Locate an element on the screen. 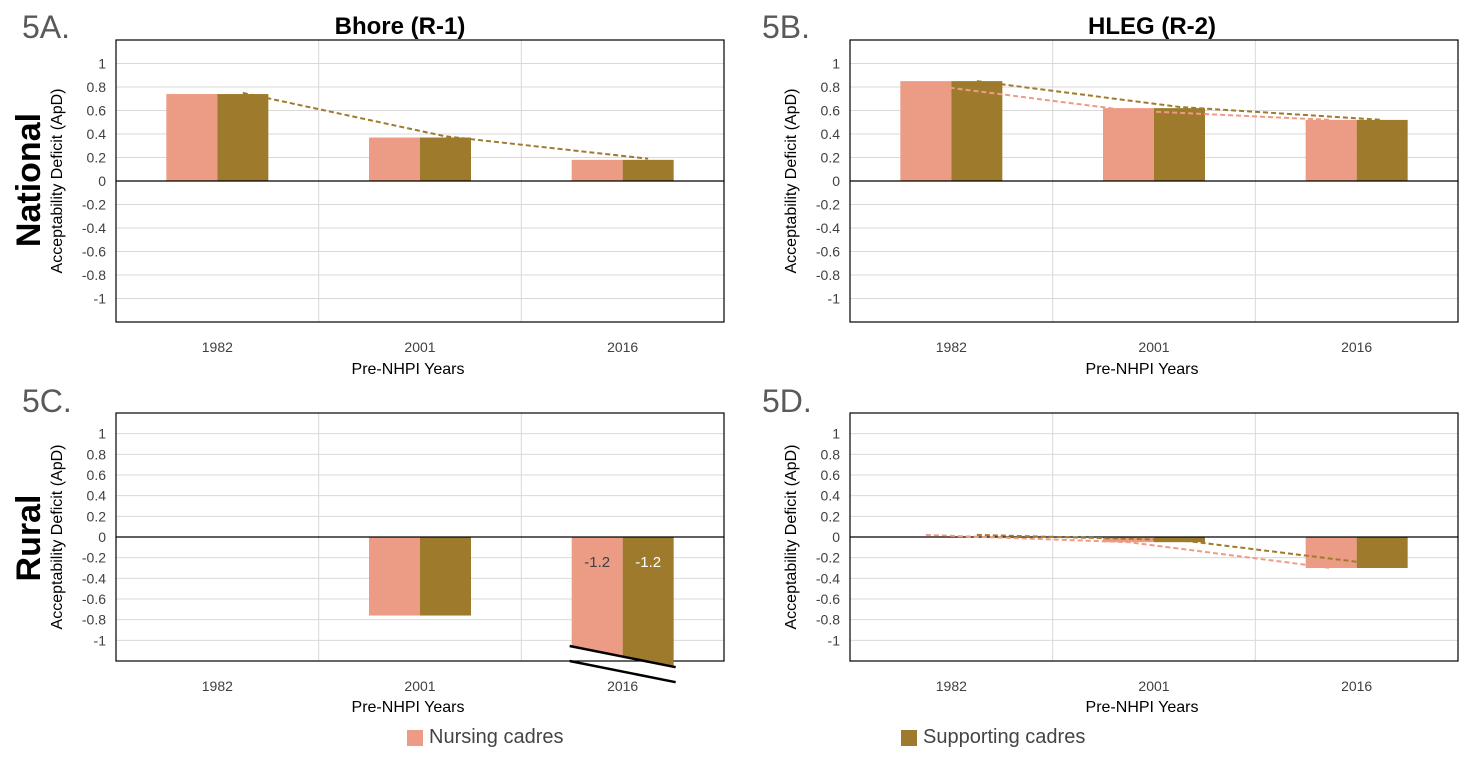 The width and height of the screenshot is (1473, 761). panel-5c-ytick-label: 0.2 is located at coordinates (97, 516).